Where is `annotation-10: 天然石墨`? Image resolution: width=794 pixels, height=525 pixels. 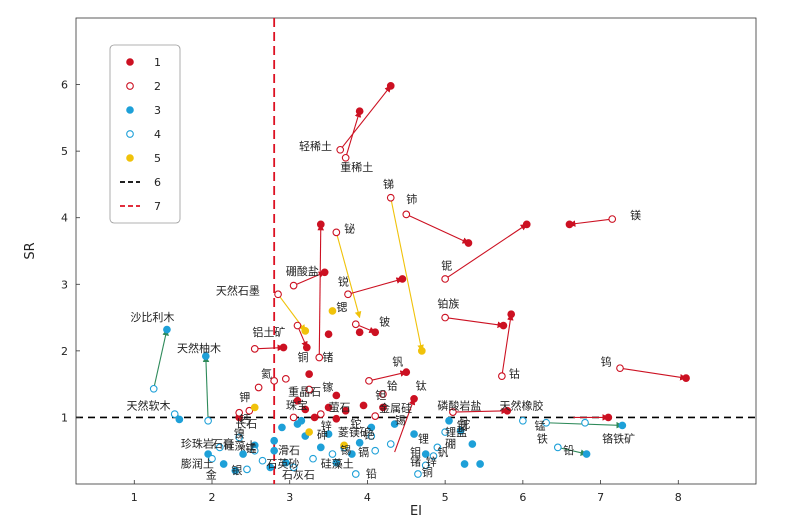 annotation-10: 天然石墨 is located at coordinates (238, 290).